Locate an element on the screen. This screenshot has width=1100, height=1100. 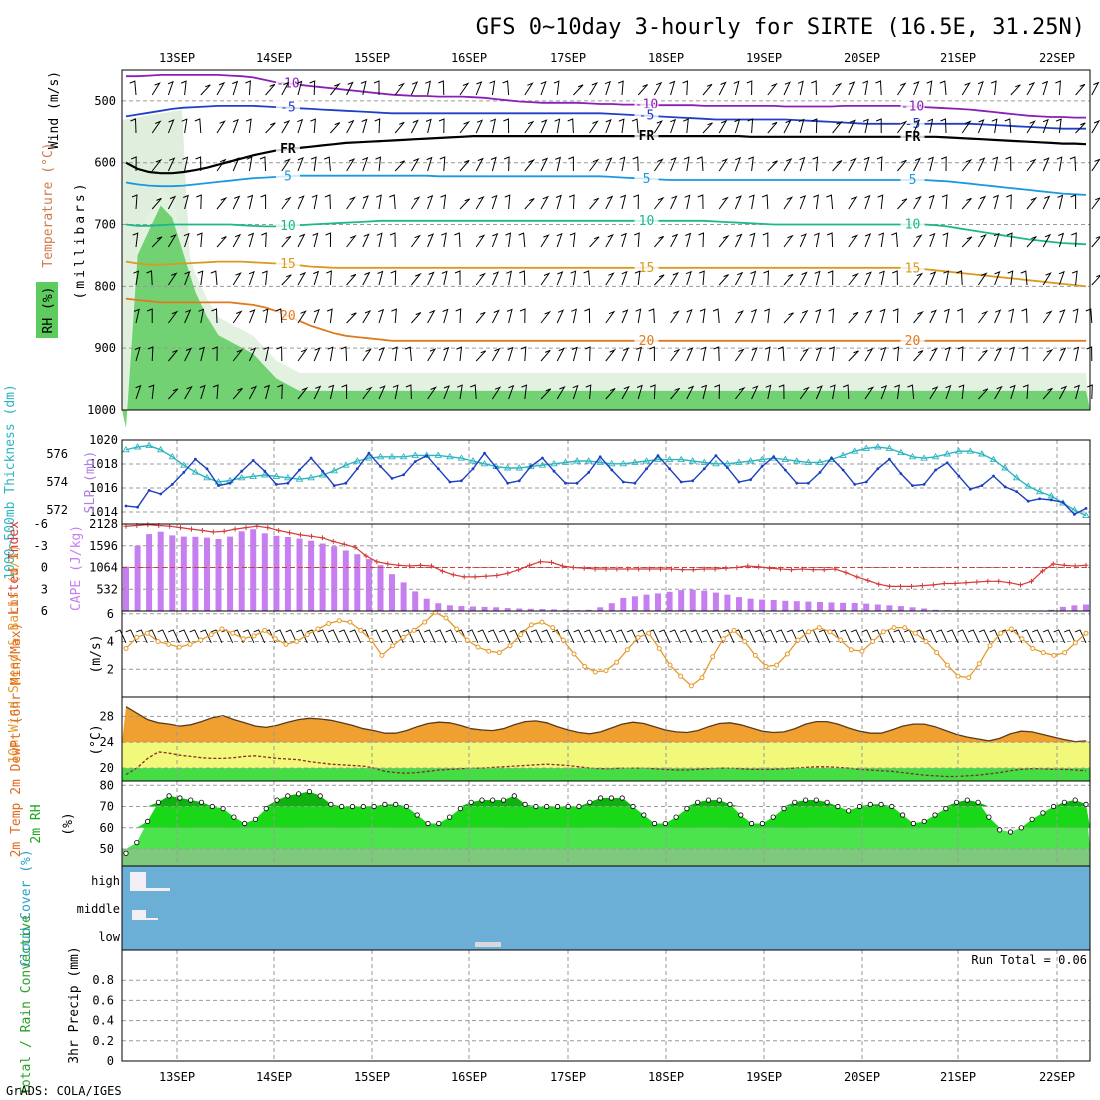
lifted-tick-label: -6 is located at coordinates (41, 524).